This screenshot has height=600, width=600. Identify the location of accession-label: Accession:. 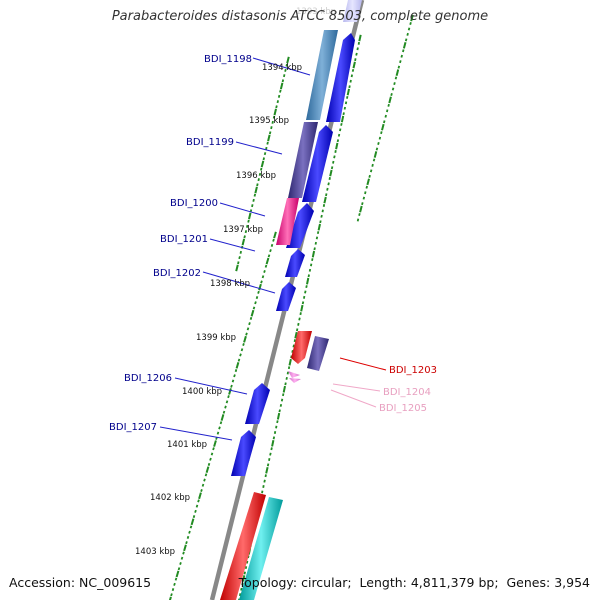
(42, 582).